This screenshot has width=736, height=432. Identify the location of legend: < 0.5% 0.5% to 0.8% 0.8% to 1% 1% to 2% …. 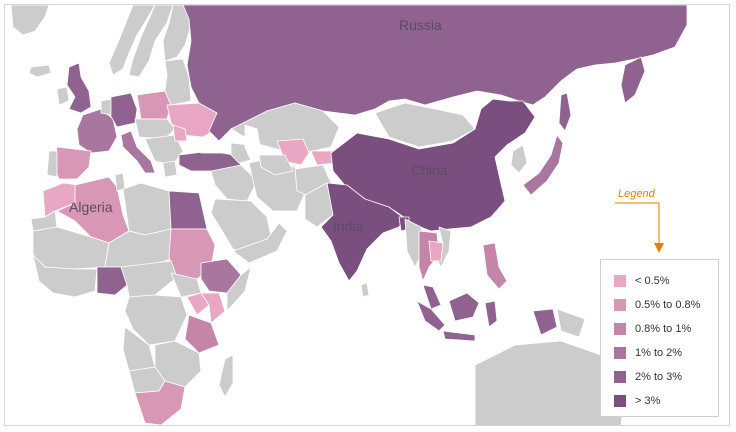
(659, 338).